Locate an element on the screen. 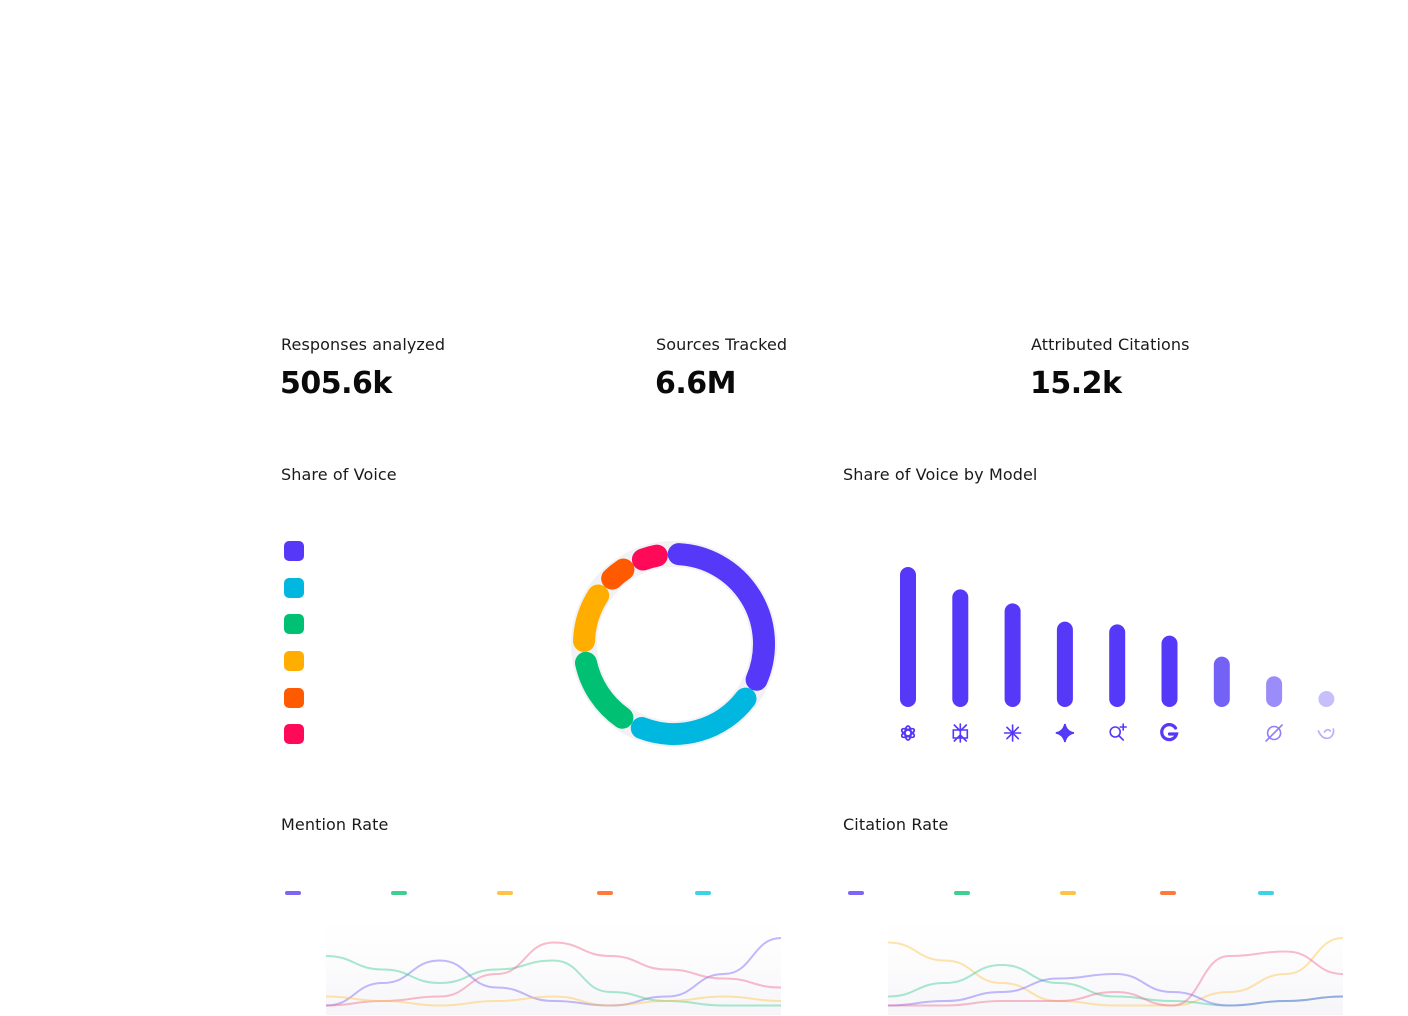 This screenshot has width=1408, height=1016. share-by-model-bars is located at coordinates (1117, 637).